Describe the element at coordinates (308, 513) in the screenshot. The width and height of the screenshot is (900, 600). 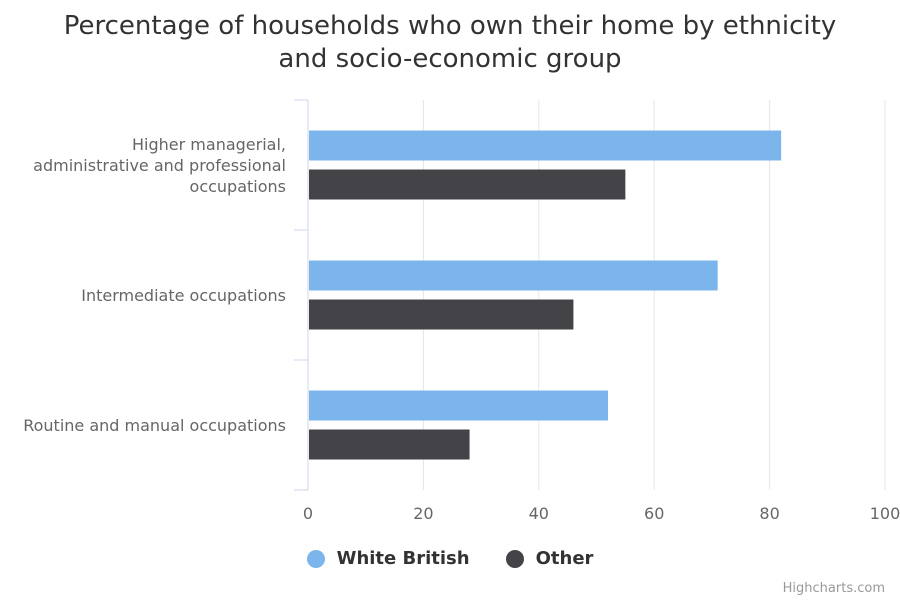
I see `x-tick-label-0: 0` at that location.